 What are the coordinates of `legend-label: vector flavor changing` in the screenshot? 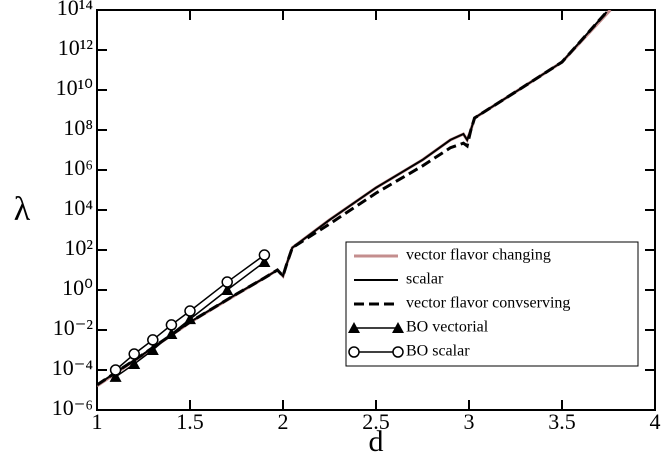 It's located at (478, 255).